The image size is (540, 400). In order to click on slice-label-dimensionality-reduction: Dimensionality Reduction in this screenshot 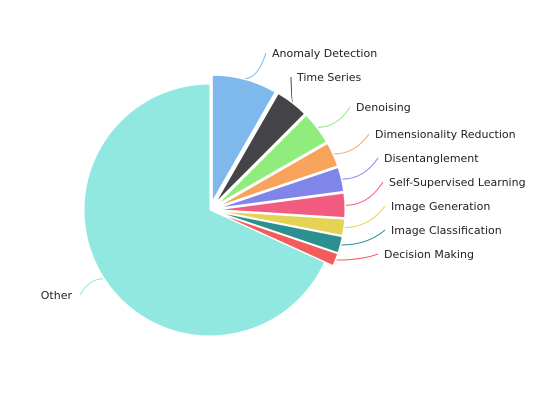, I will do `click(445, 134)`.